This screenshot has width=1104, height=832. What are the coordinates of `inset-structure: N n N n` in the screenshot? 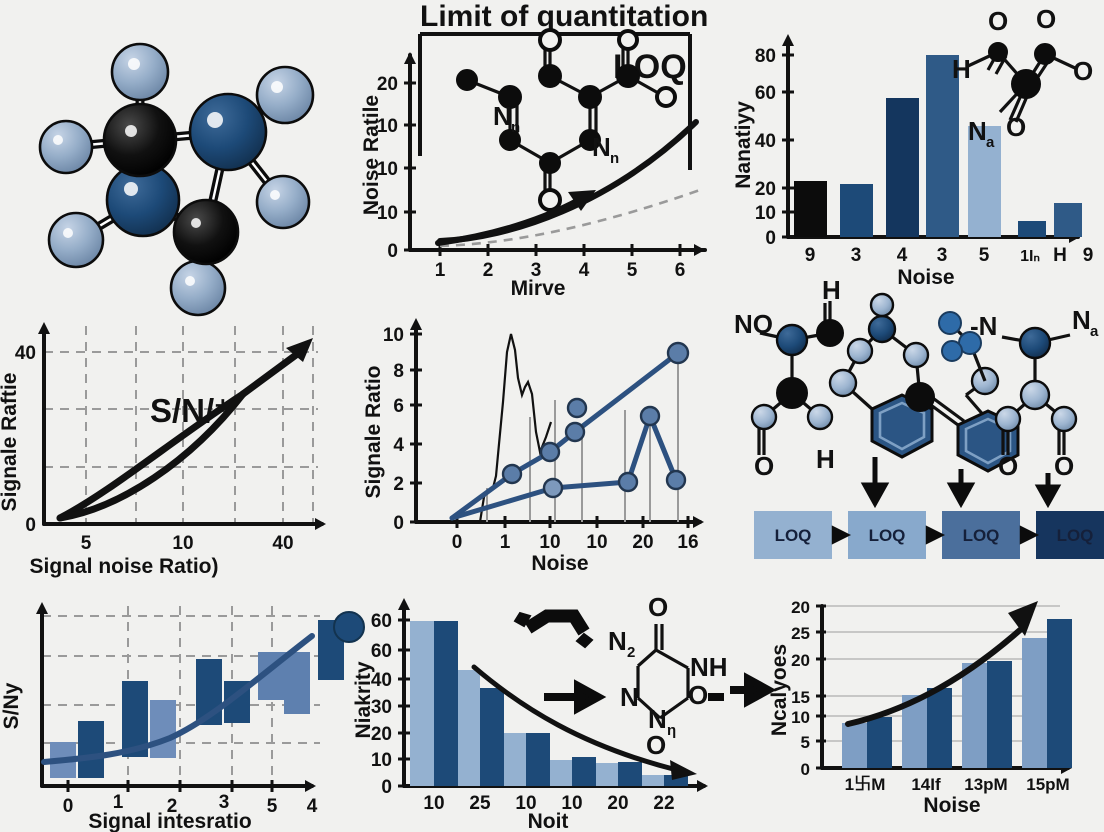 It's located at (566, 120).